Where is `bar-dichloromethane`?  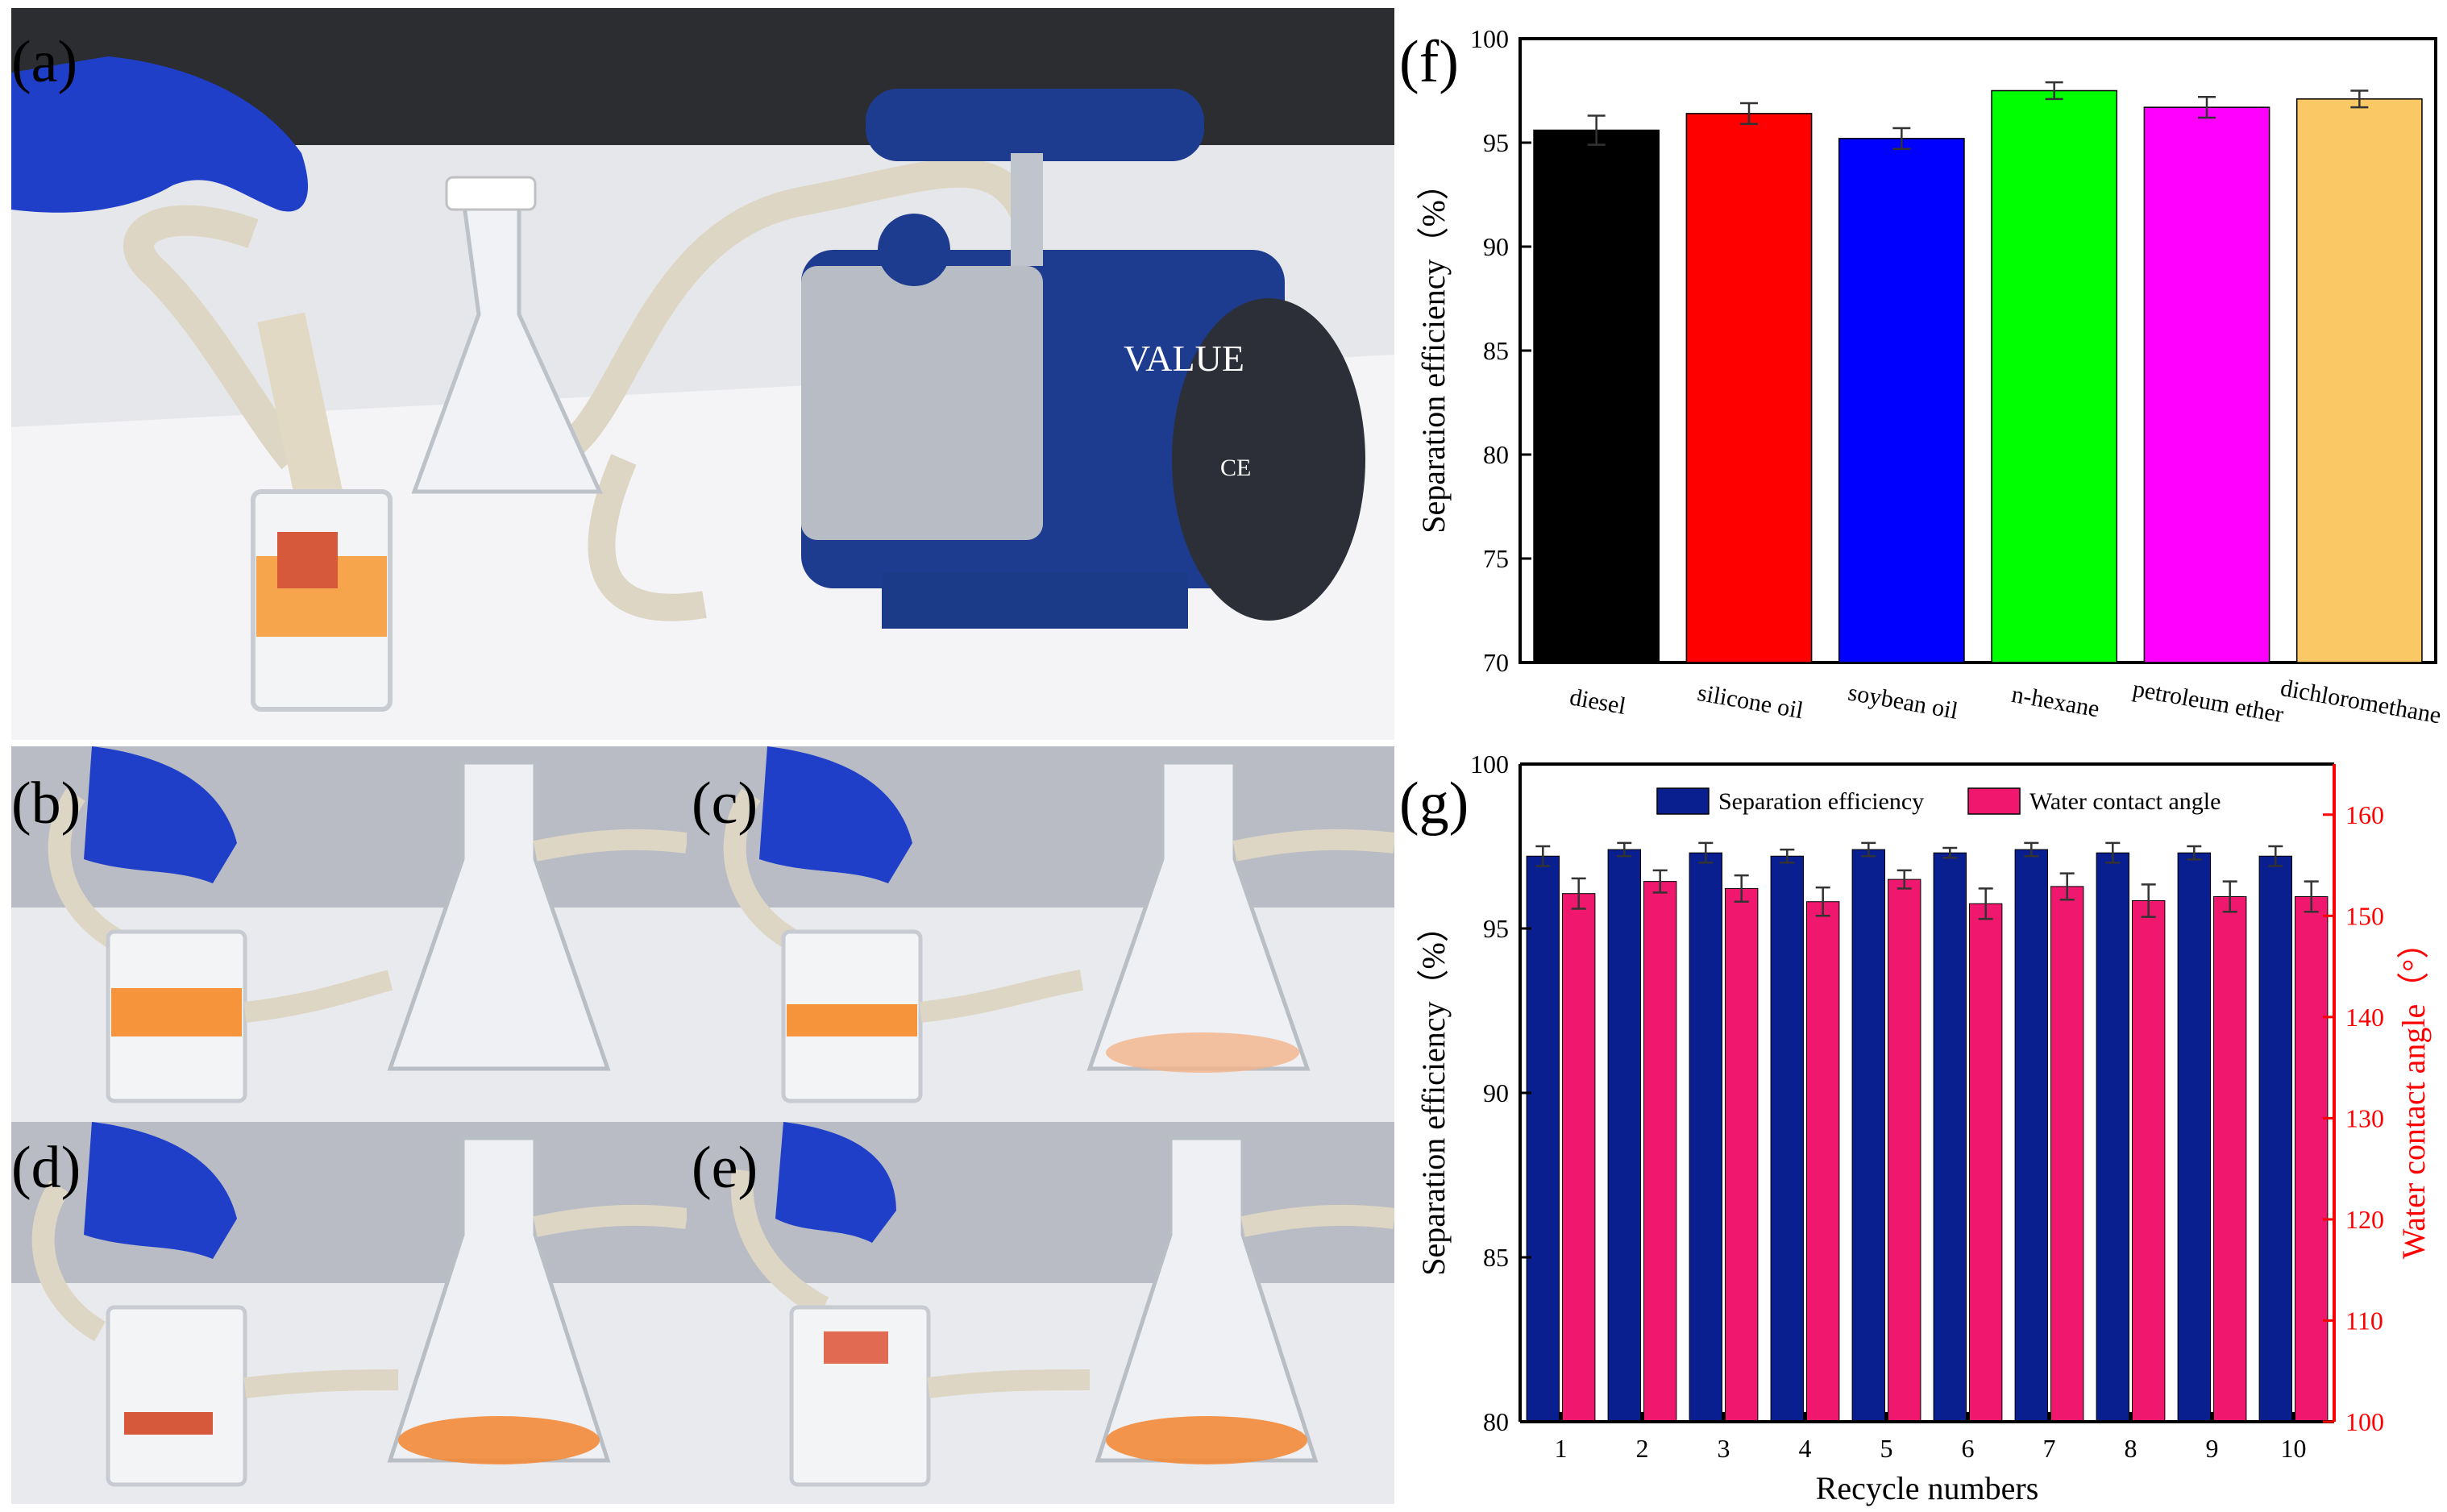
bar-dichloromethane is located at coordinates (2359, 380).